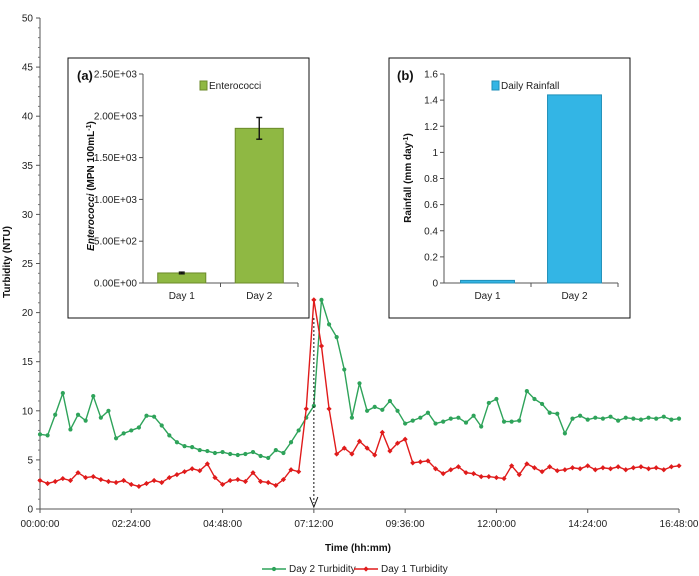 This screenshot has height=576, width=699. What do you see at coordinates (495, 85) in the screenshot?
I see `inset-b-legend-swatch` at bounding box center [495, 85].